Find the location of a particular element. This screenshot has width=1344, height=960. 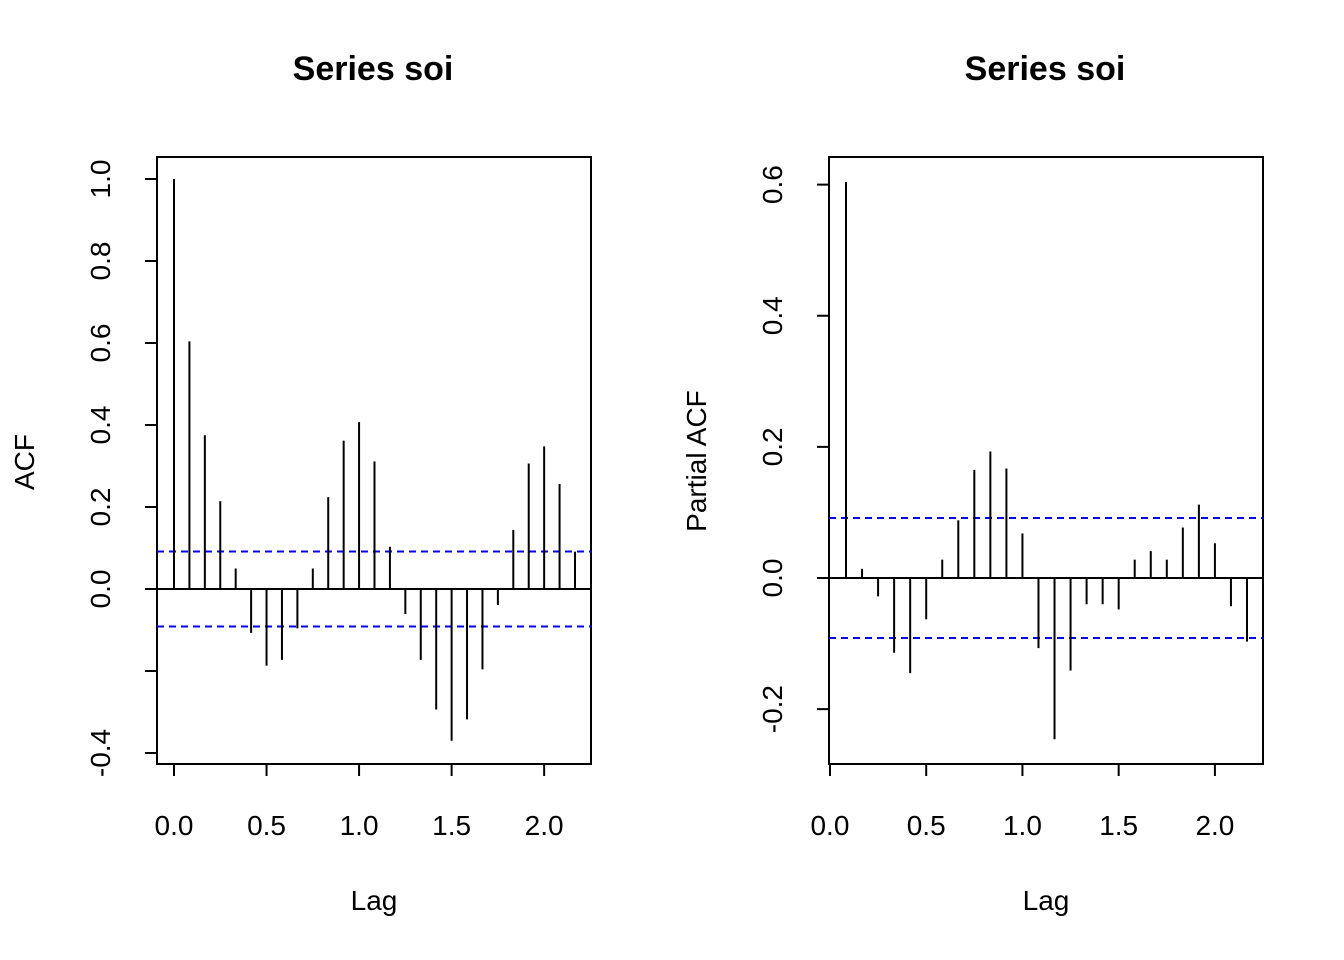

acf-x-axis-label: Lag is located at coordinates (374, 900).